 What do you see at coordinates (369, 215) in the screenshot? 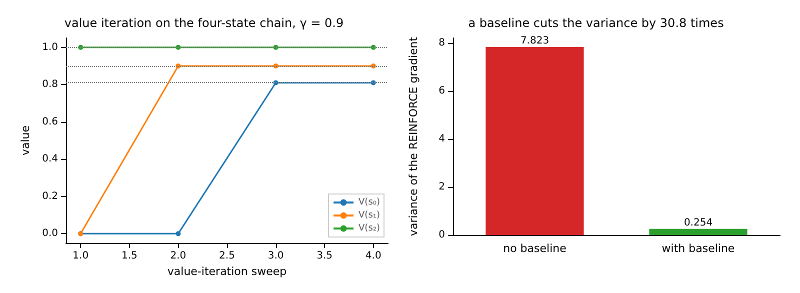
I see `legend-label: V(s₁)` at bounding box center [369, 215].